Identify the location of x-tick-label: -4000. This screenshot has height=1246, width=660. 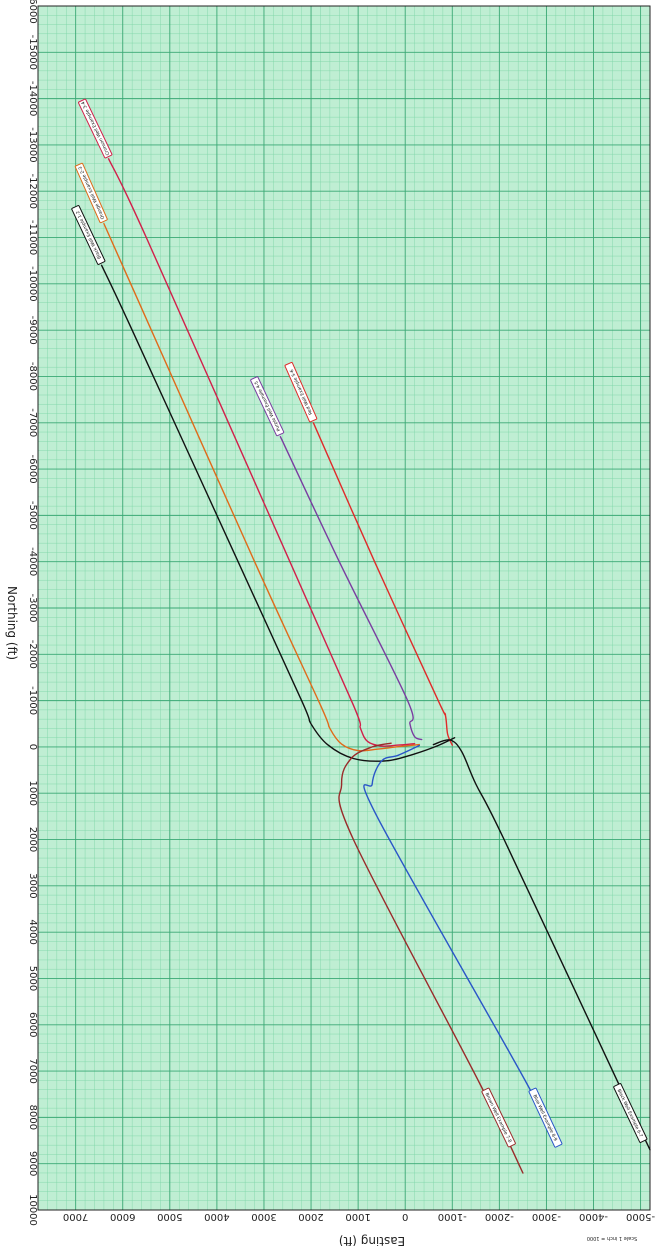
(593, 1216).